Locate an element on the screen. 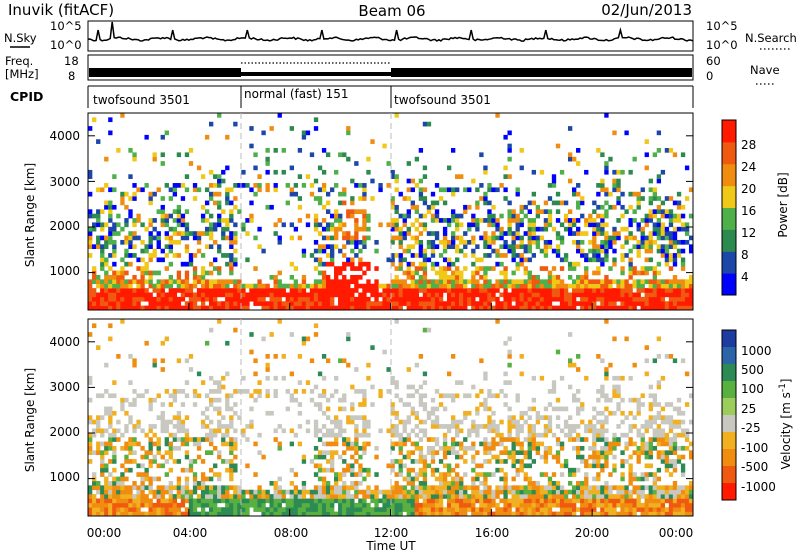 This screenshot has width=800, height=554. freq-label-line1: Freq. is located at coordinates (19, 61).